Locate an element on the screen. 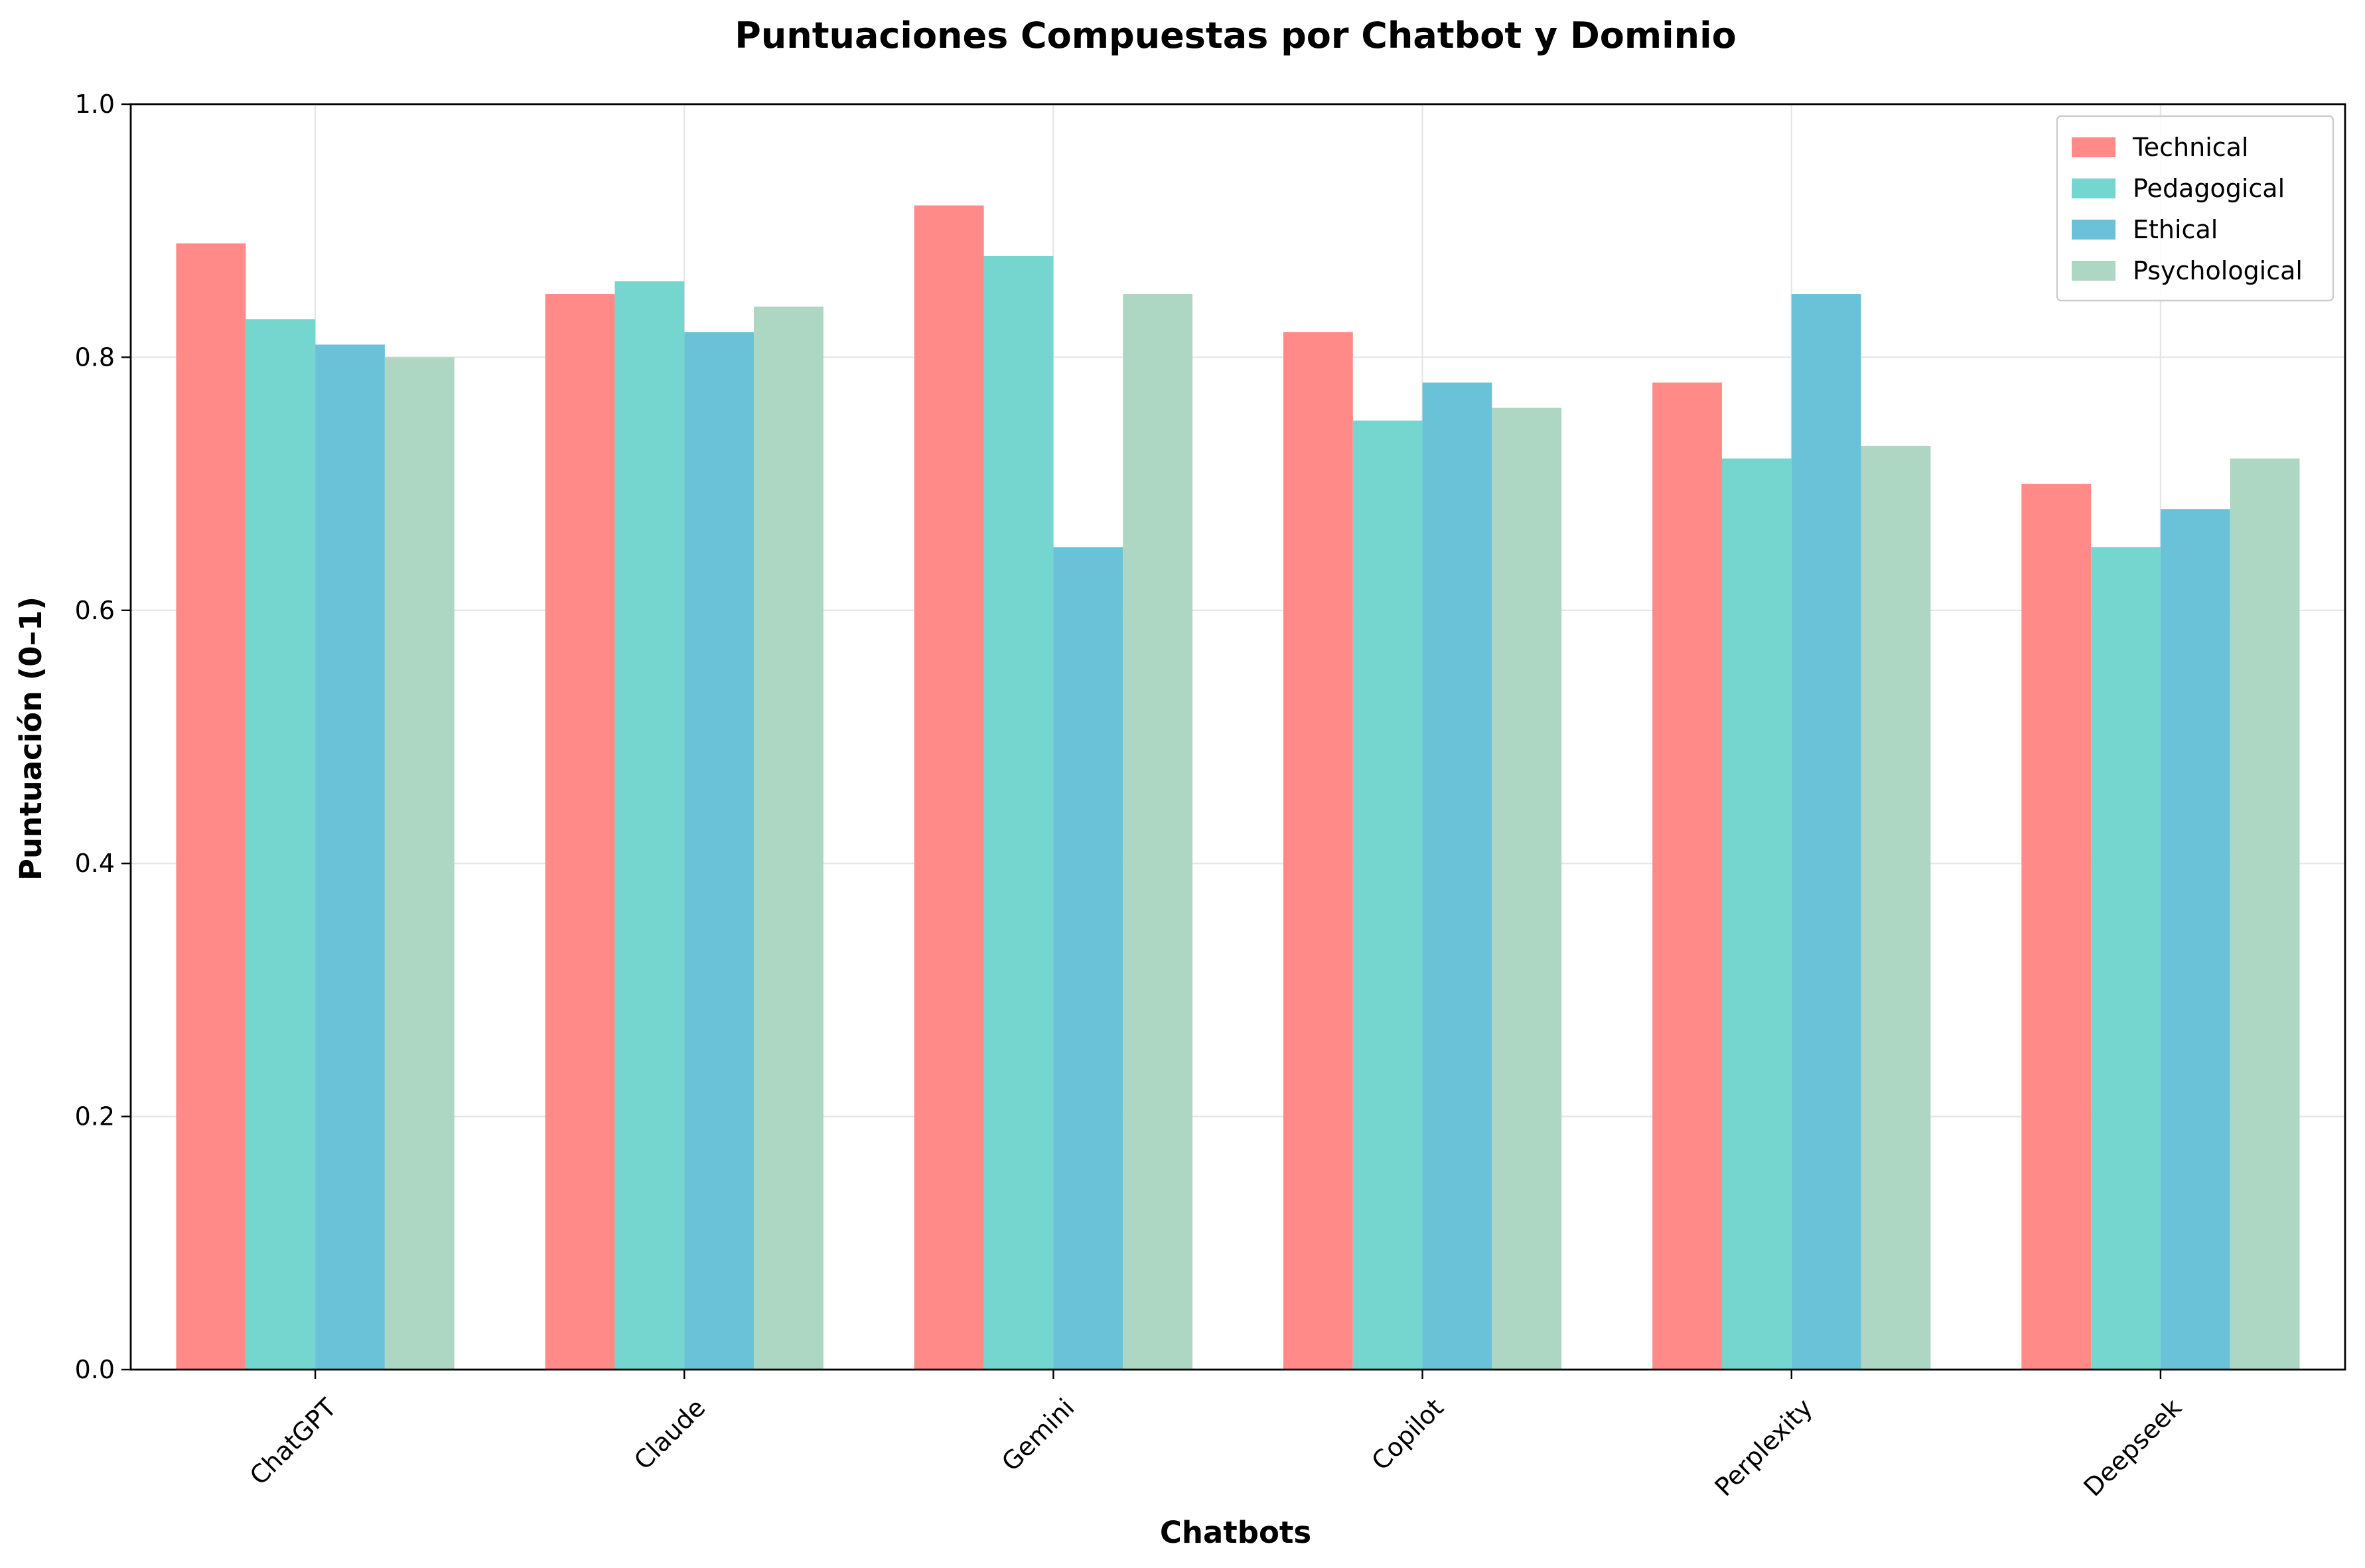 This screenshot has height=1568, width=2365. bar-technical-chatgpt is located at coordinates (211, 806).